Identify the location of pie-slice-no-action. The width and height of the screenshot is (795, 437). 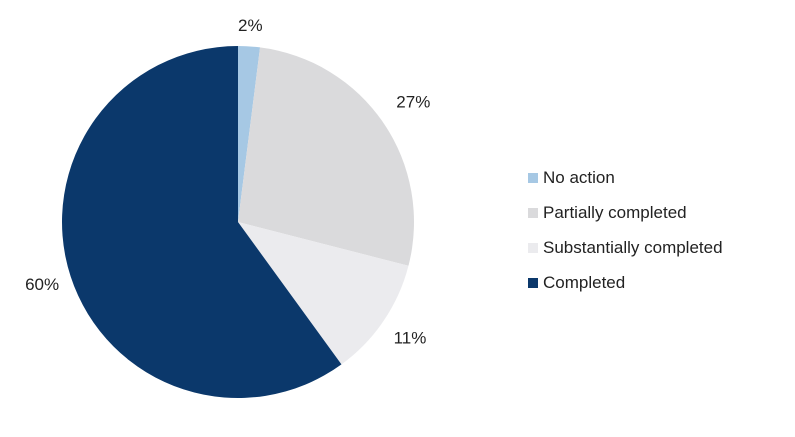
(249, 134).